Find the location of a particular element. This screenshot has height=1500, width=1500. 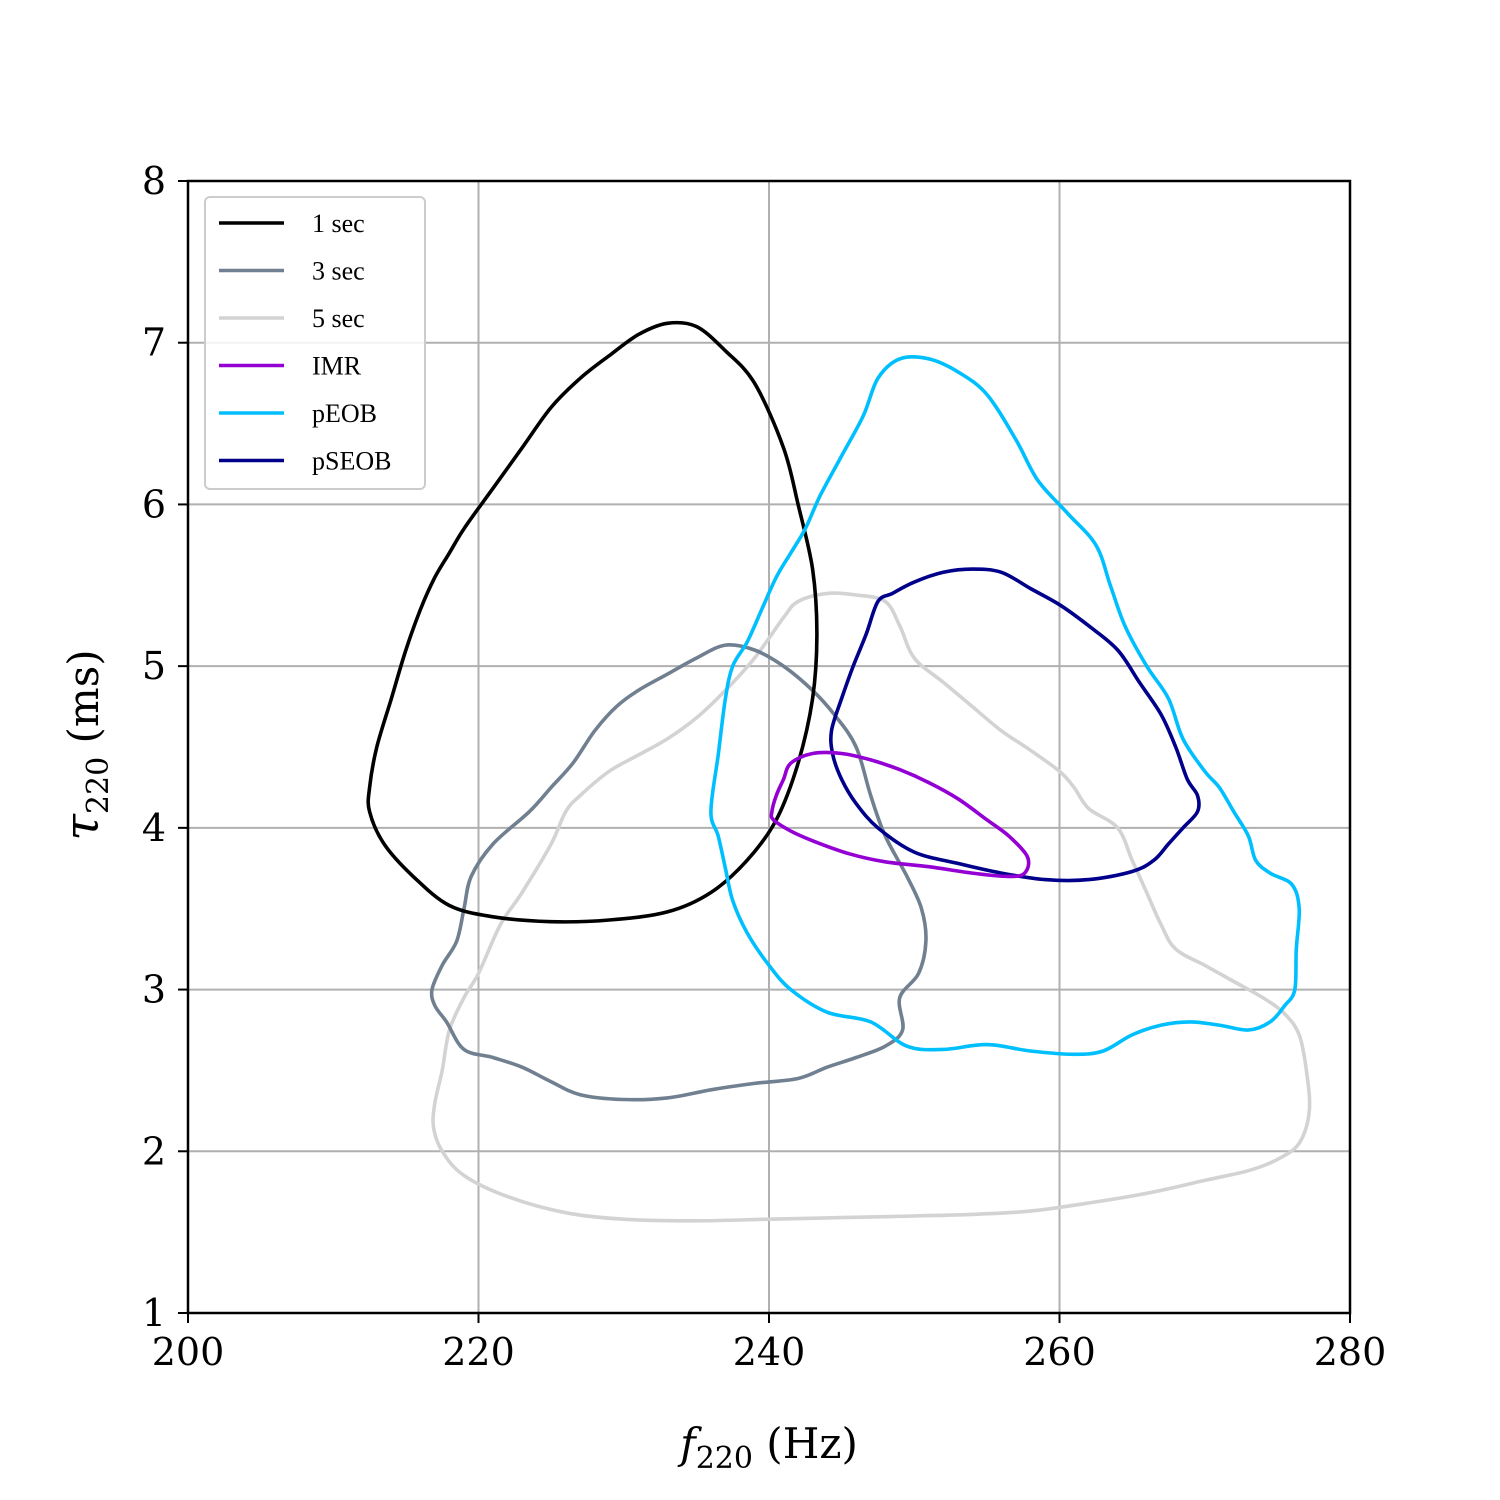

legend-label-pseob: pSEOB is located at coordinates (351, 461).